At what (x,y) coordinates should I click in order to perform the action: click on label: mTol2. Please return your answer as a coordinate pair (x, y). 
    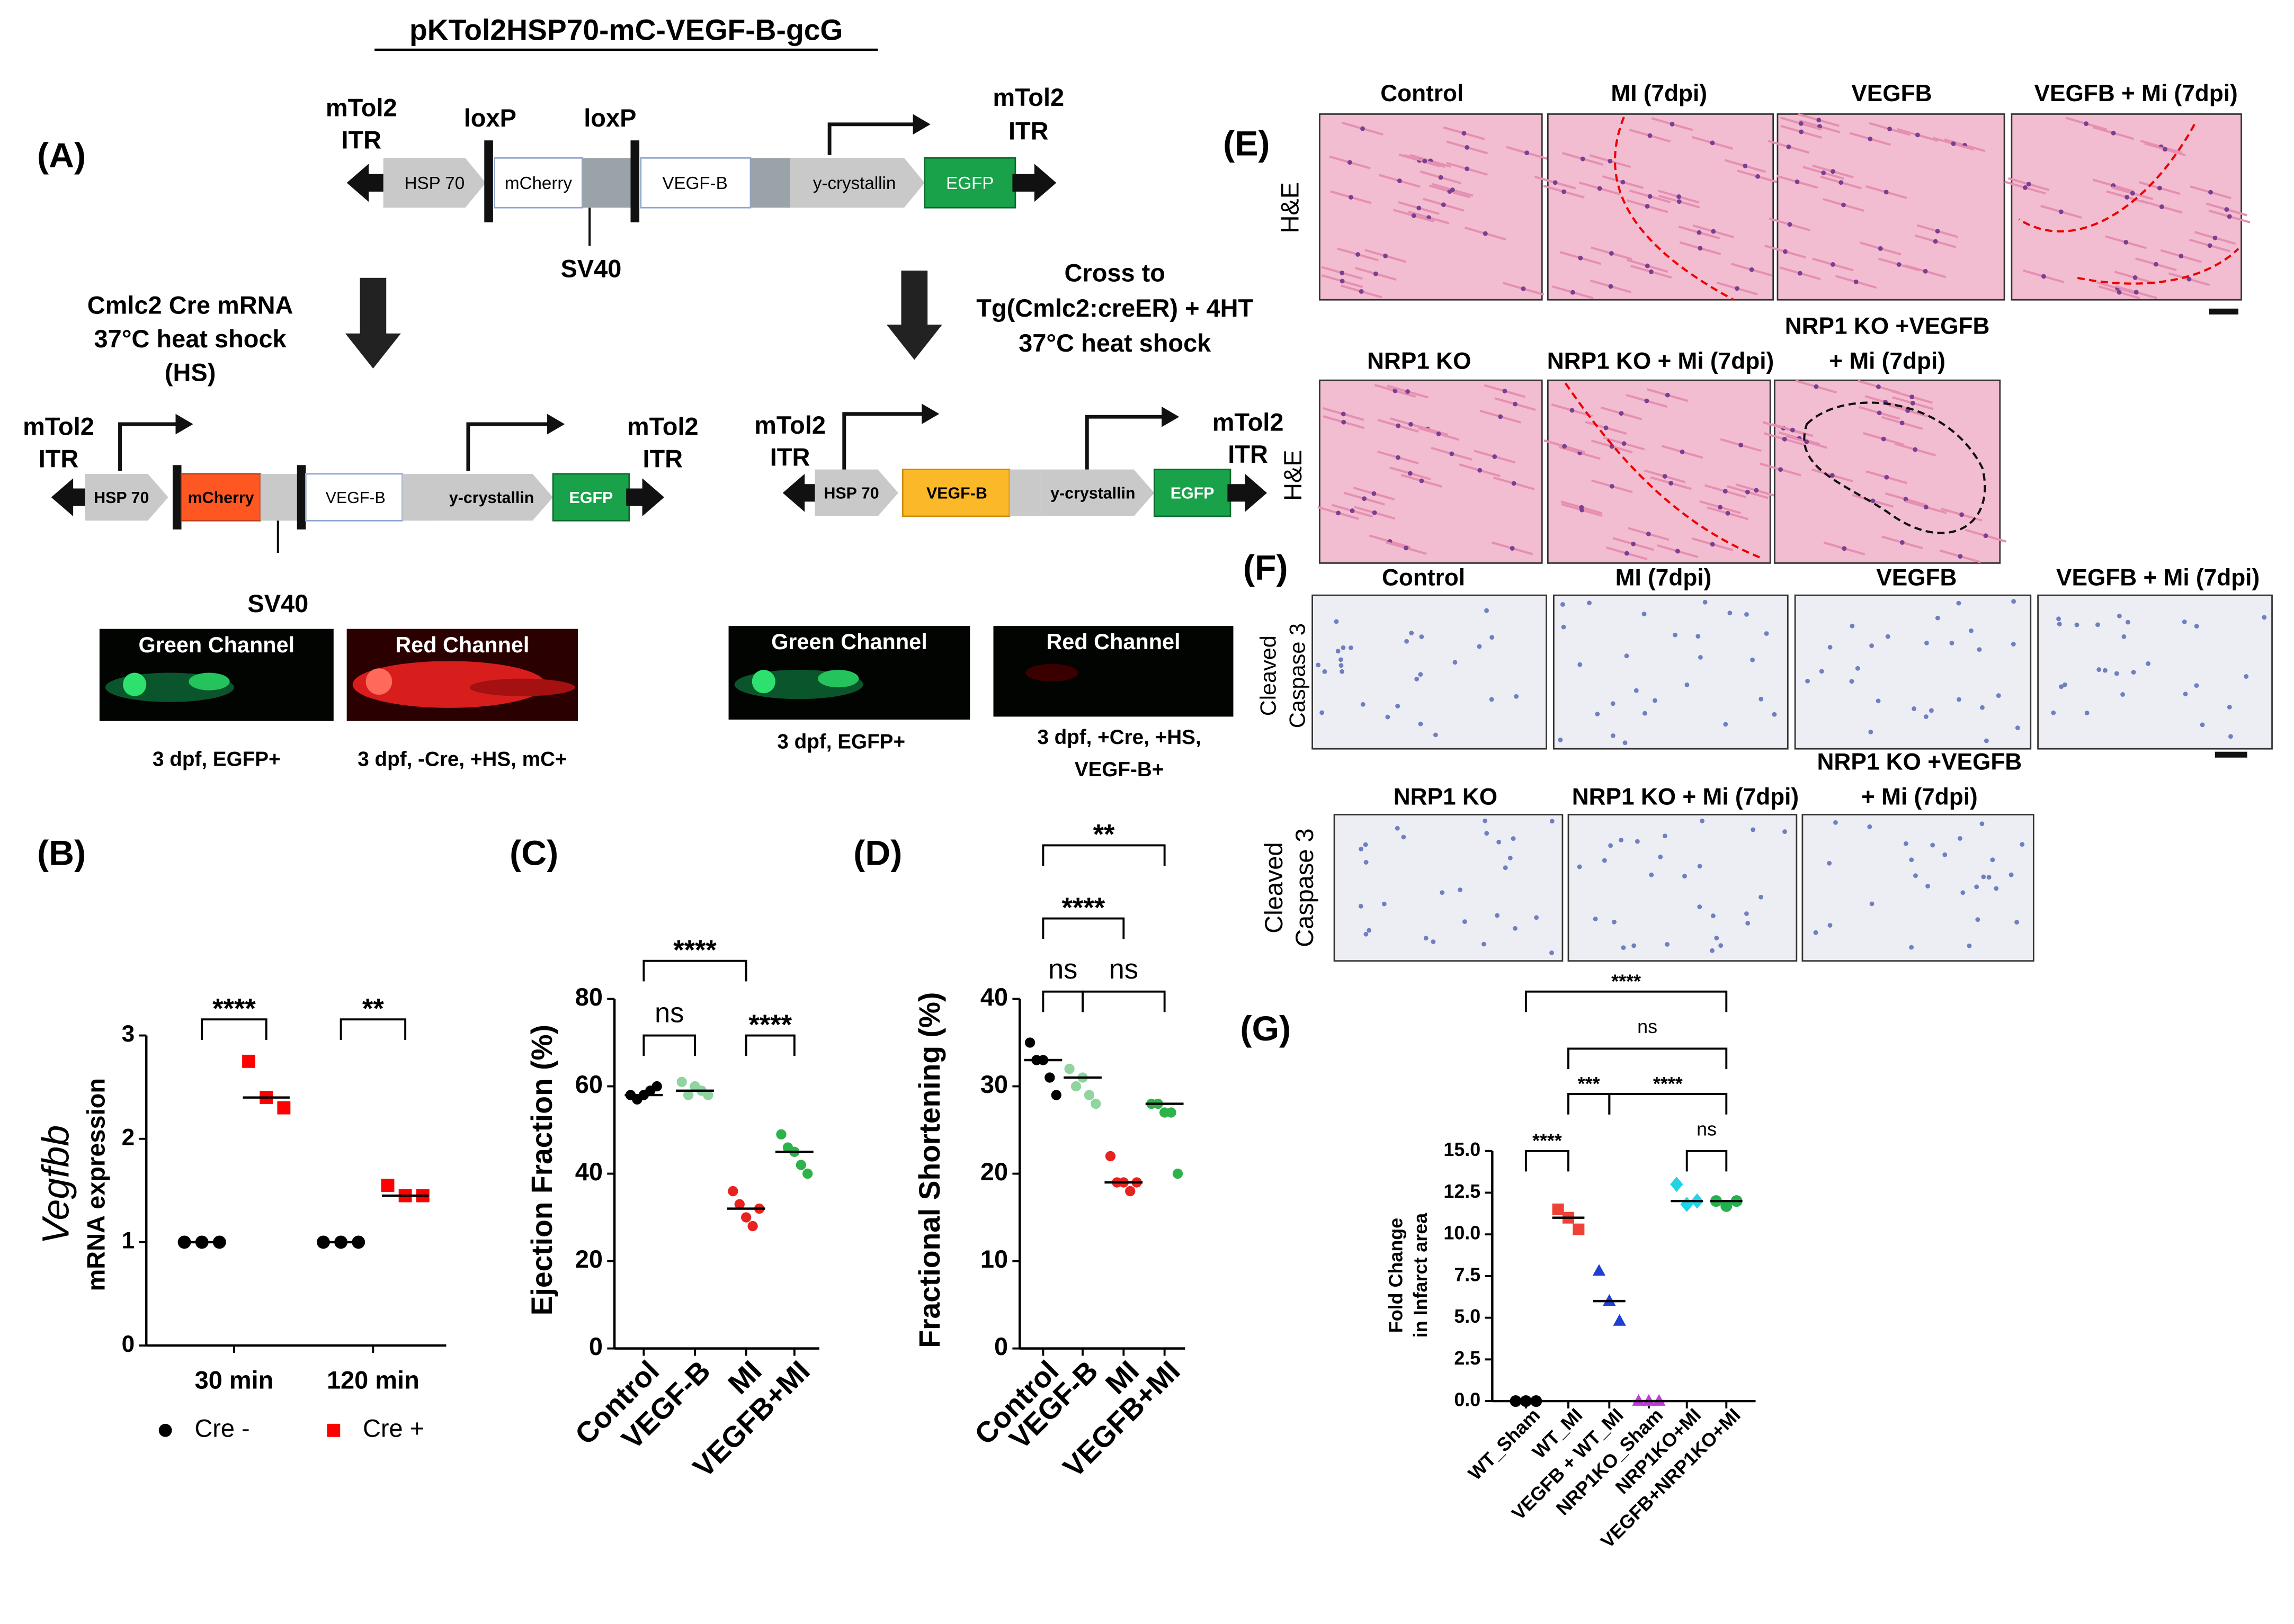
    Looking at the image, I should click on (361, 108).